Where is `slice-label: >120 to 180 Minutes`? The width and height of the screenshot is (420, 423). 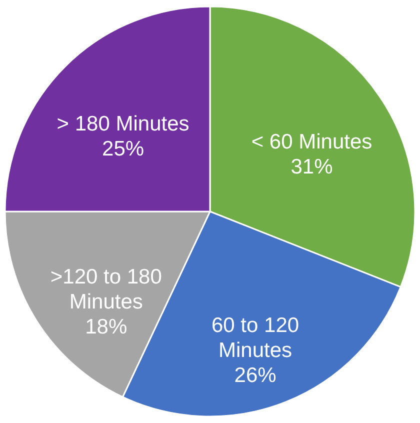 slice-label: >120 to 180 Minutes is located at coordinates (106, 289).